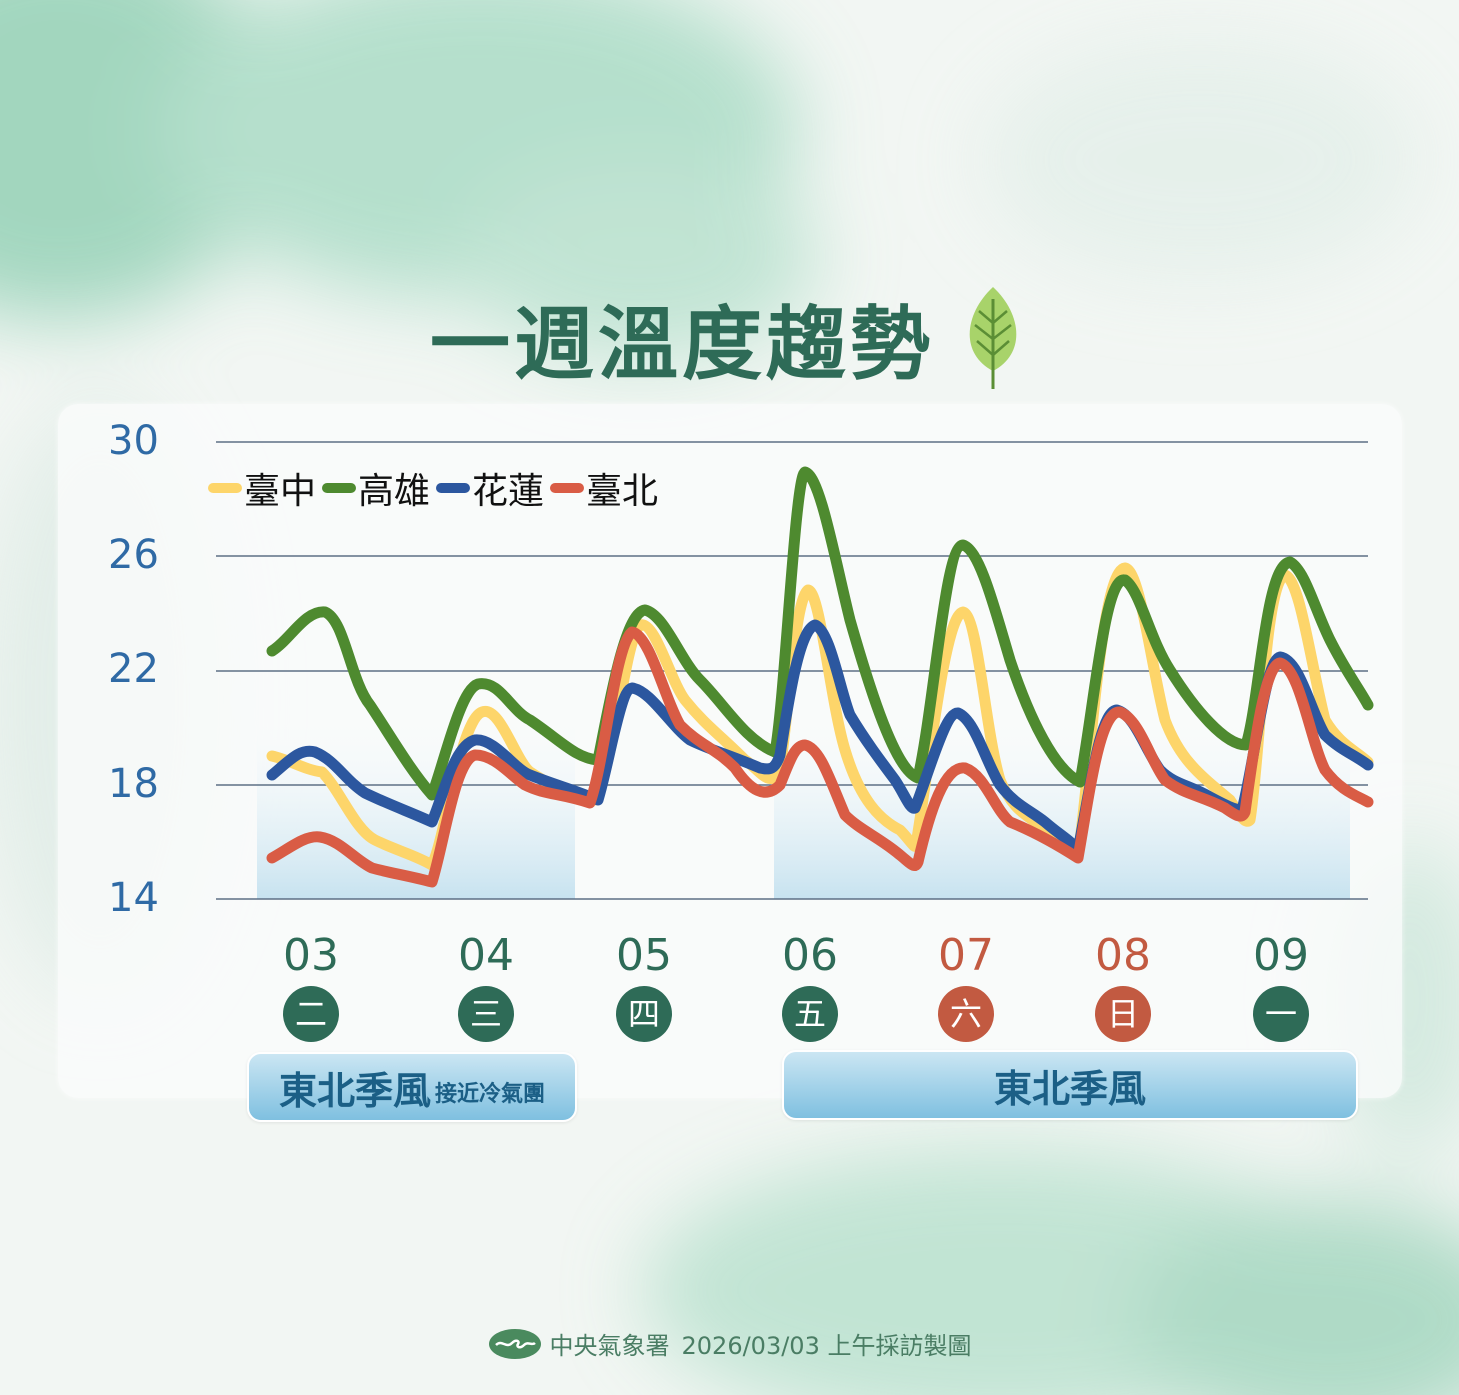  Describe the element at coordinates (810, 955) in the screenshot. I see `day-date: 06` at that location.